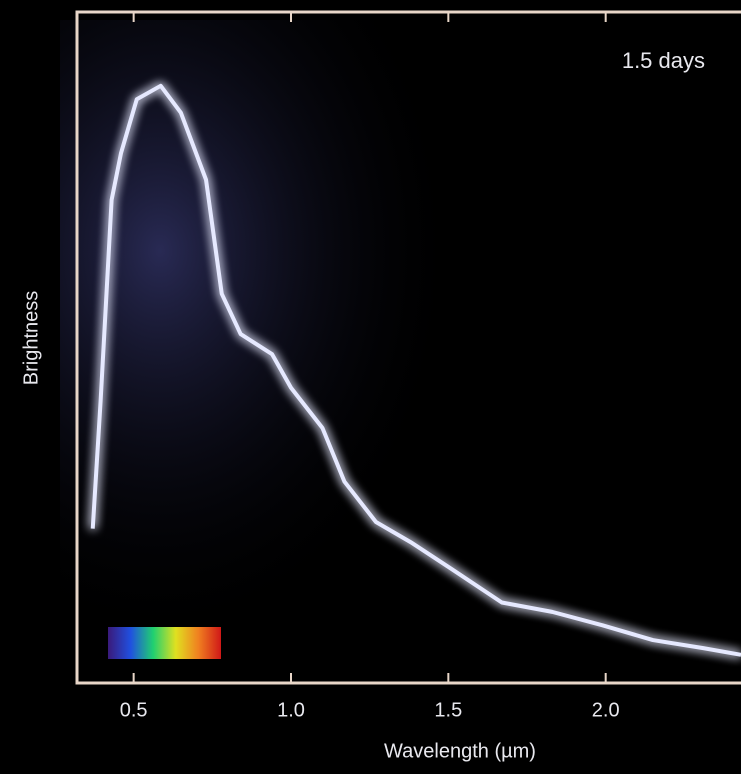  What do you see at coordinates (291, 710) in the screenshot?
I see `x-tick-label: 1.0` at bounding box center [291, 710].